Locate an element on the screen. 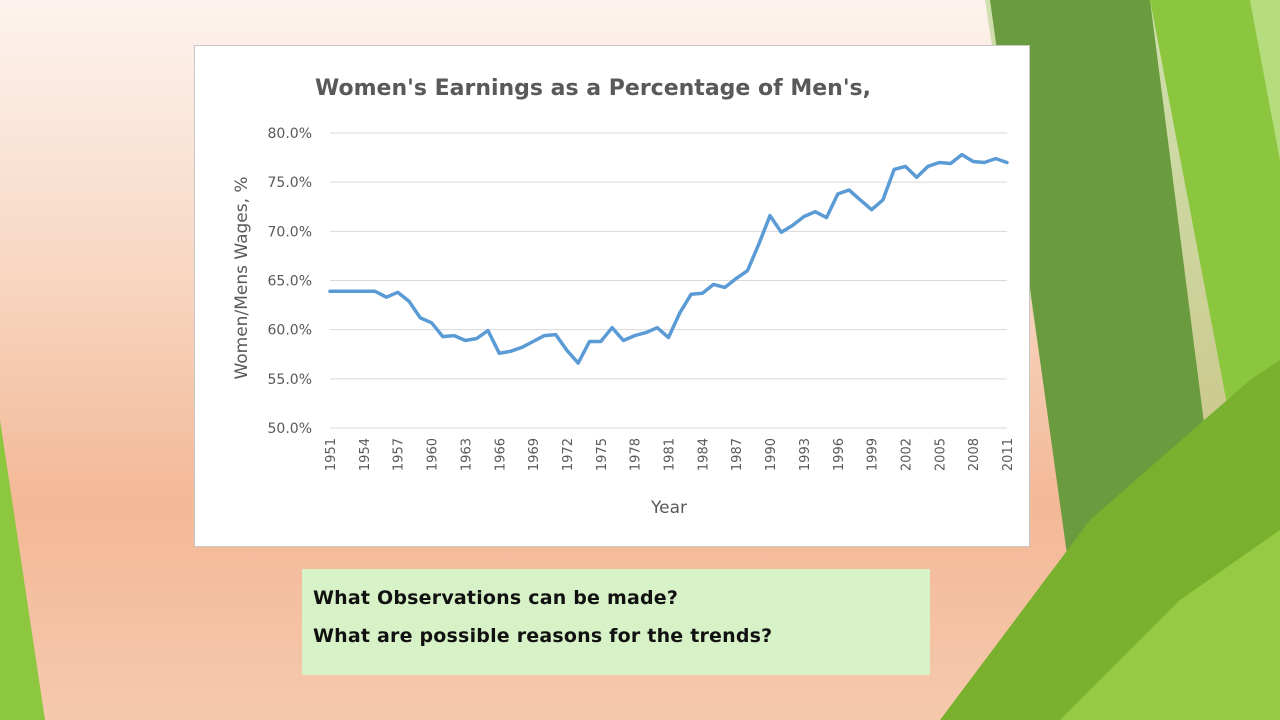  x-tick-label: 1957 is located at coordinates (399, 454).